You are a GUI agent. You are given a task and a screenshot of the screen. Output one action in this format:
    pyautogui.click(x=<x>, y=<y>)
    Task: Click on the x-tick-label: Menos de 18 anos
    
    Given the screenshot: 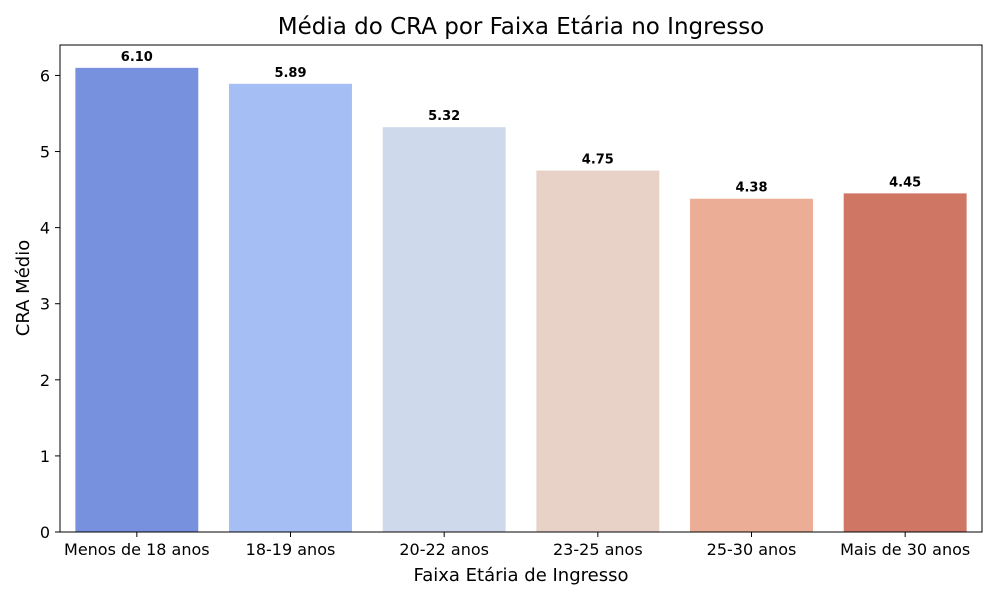 What is the action you would take?
    pyautogui.click(x=137, y=549)
    